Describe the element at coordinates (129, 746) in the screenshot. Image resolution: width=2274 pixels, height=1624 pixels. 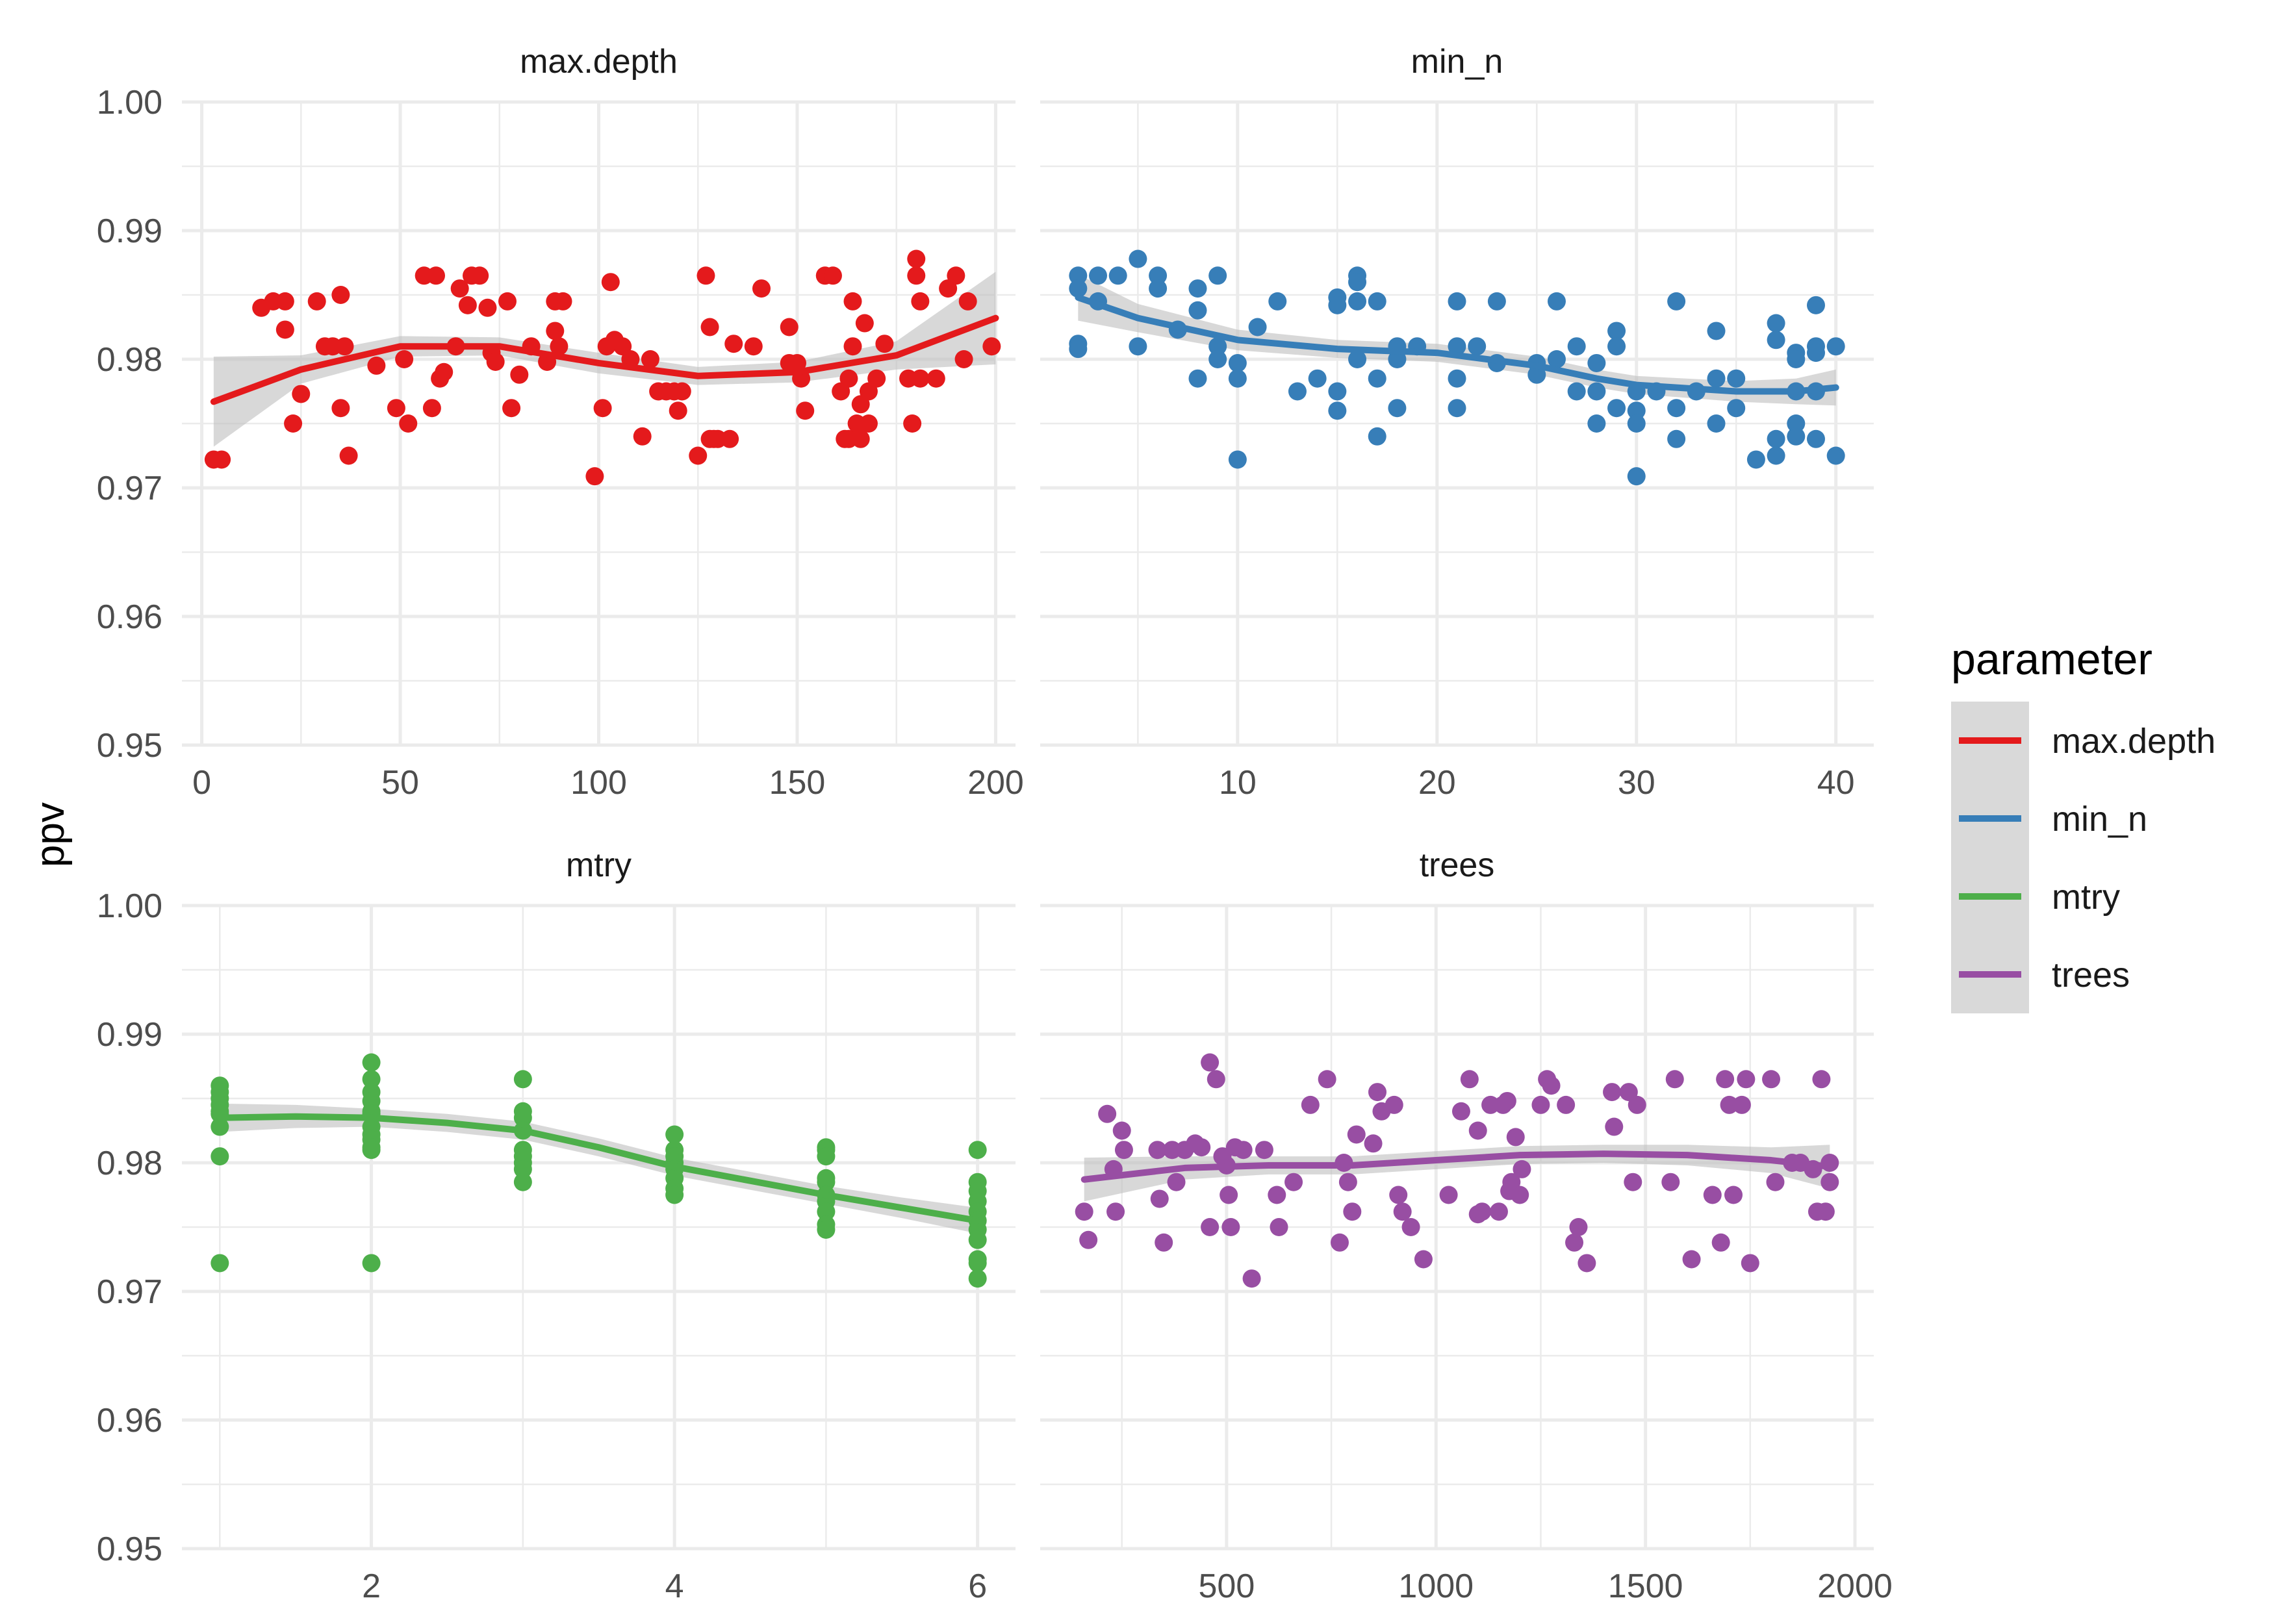
I see `y-tick-label: 0.95` at that location.